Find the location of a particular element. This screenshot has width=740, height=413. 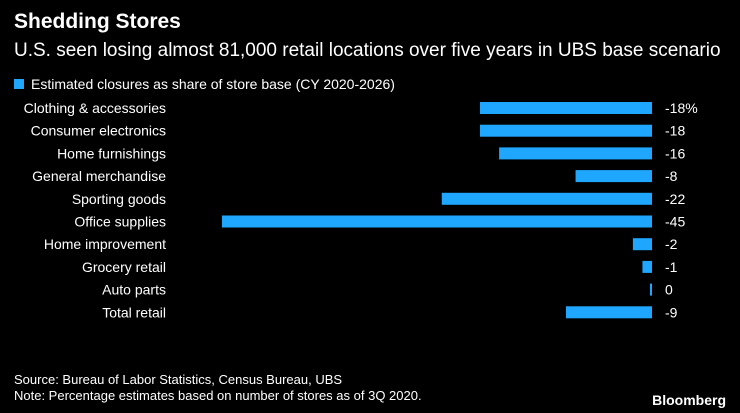

value-label: 0 is located at coordinates (669, 290).